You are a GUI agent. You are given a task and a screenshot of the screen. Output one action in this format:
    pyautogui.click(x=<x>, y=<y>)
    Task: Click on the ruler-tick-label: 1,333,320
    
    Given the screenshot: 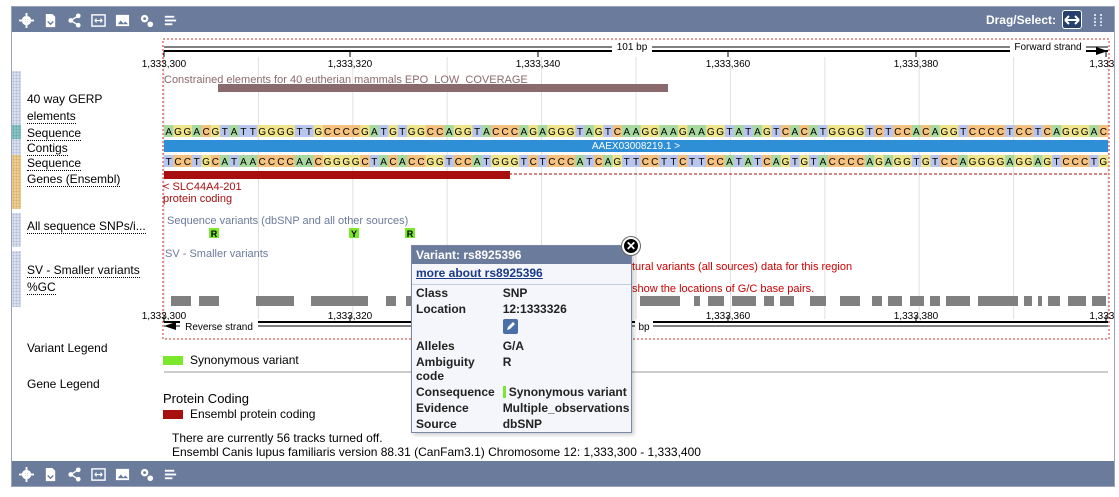 What is the action you would take?
    pyautogui.click(x=350, y=64)
    